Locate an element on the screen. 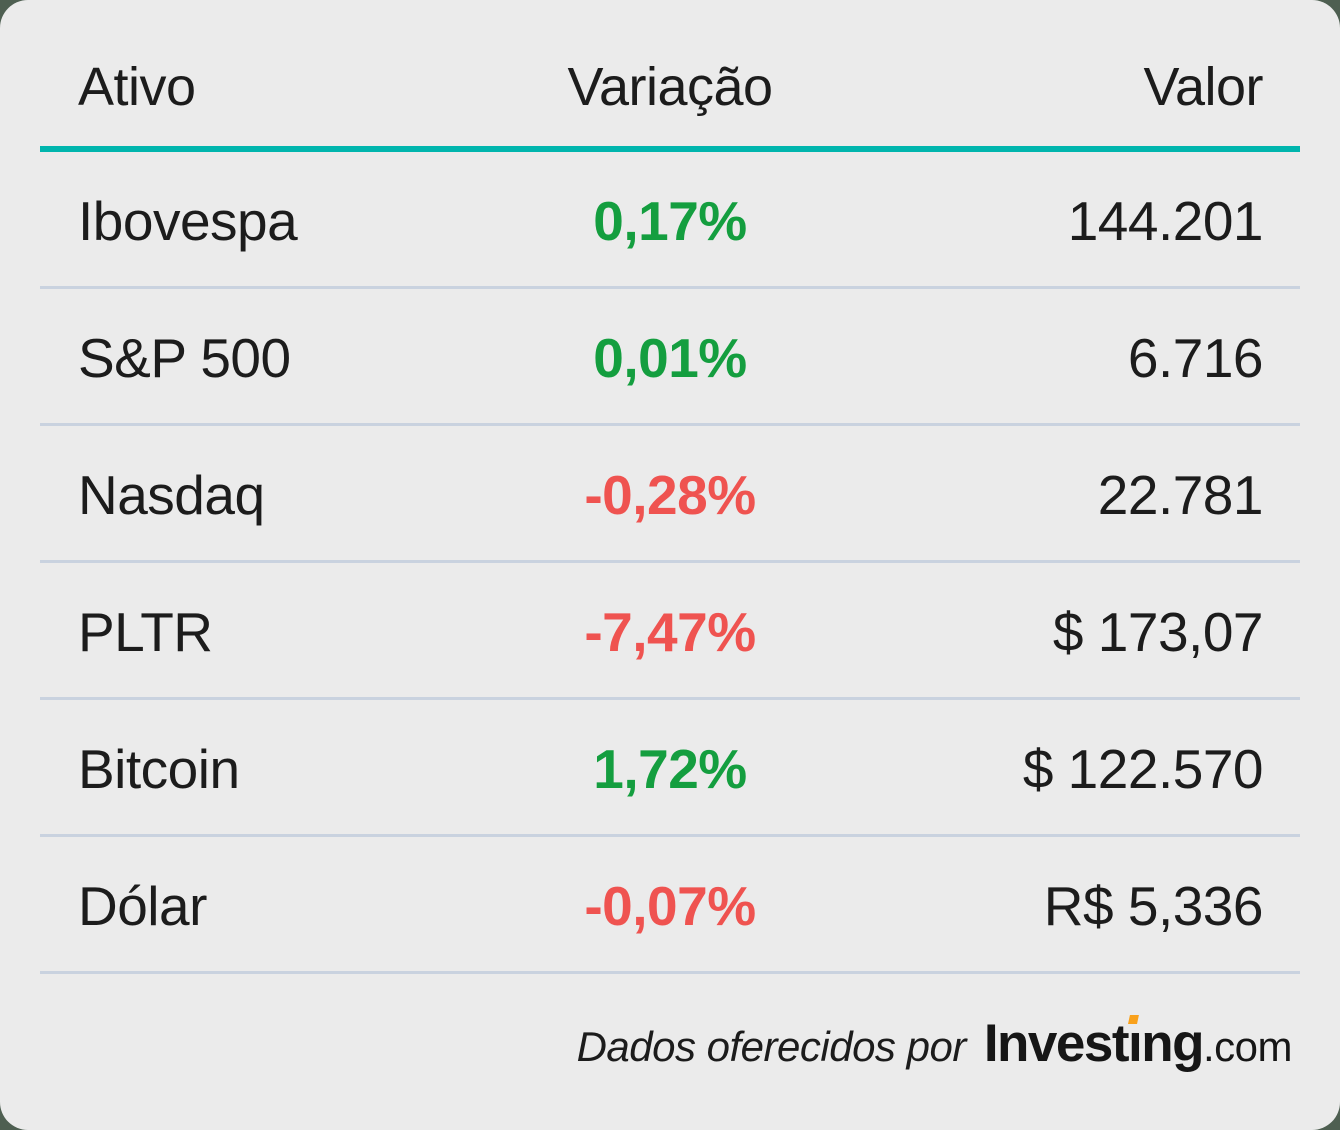 This screenshot has width=1340, height=1130. asset-value: $ 122.570 is located at coordinates (1143, 769).